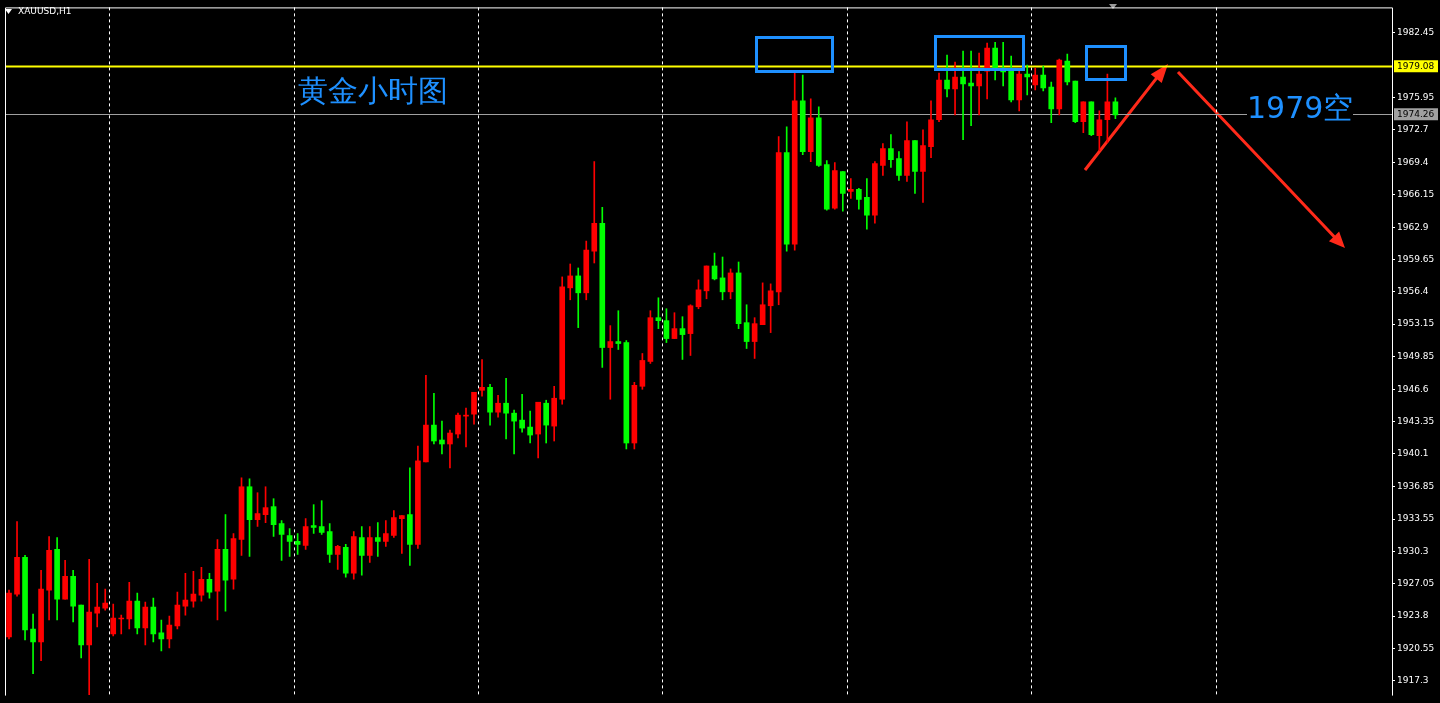 This screenshot has height=703, width=1440. What do you see at coordinates (1413, 680) in the screenshot?
I see `y-tick-label: 1917.3` at bounding box center [1413, 680].